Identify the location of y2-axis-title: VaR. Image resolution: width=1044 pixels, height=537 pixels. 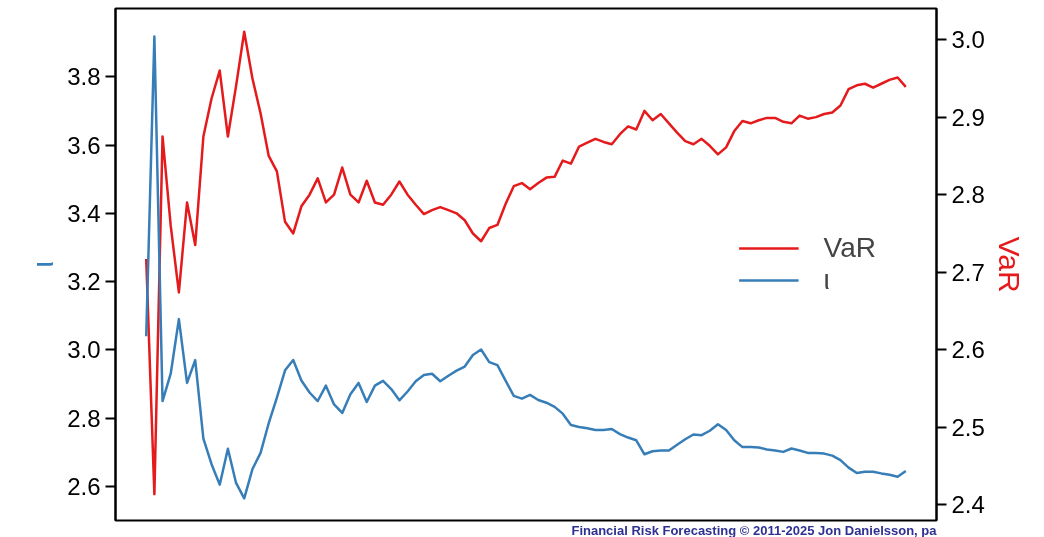
(1009, 264).